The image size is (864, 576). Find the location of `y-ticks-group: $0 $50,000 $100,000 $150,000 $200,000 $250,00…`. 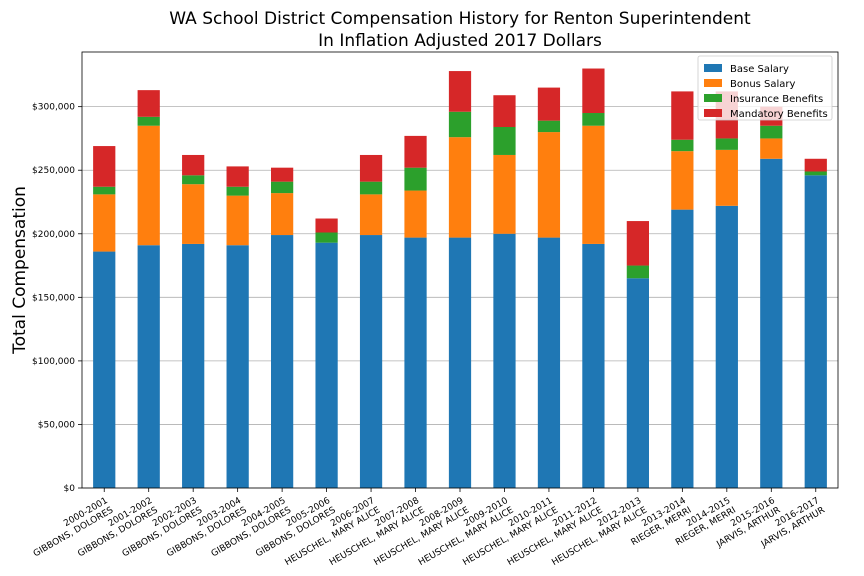

y-ticks-group: $0 $50,000 $100,000 $150,000 $200,000 $250,00… is located at coordinates (57, 298).